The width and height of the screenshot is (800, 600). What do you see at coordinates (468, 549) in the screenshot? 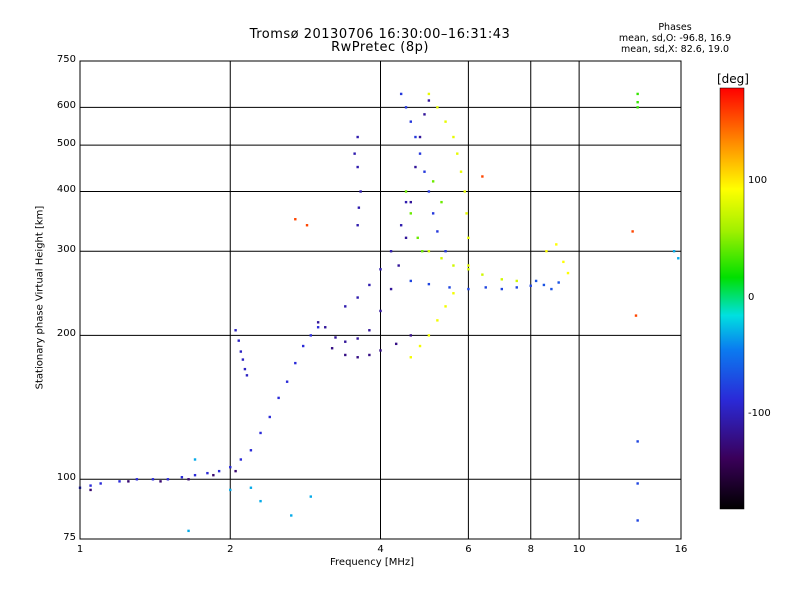
I see `x-tick-label: 6` at bounding box center [468, 549].